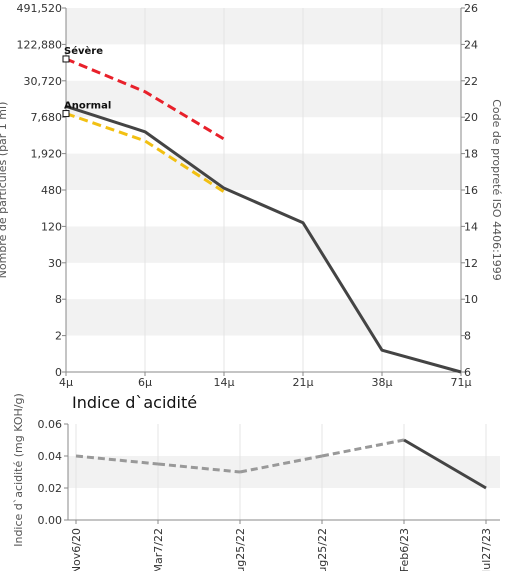 This screenshot has width=506, height=571. I want to click on y-tick-label: 0.06, so click(50, 424).